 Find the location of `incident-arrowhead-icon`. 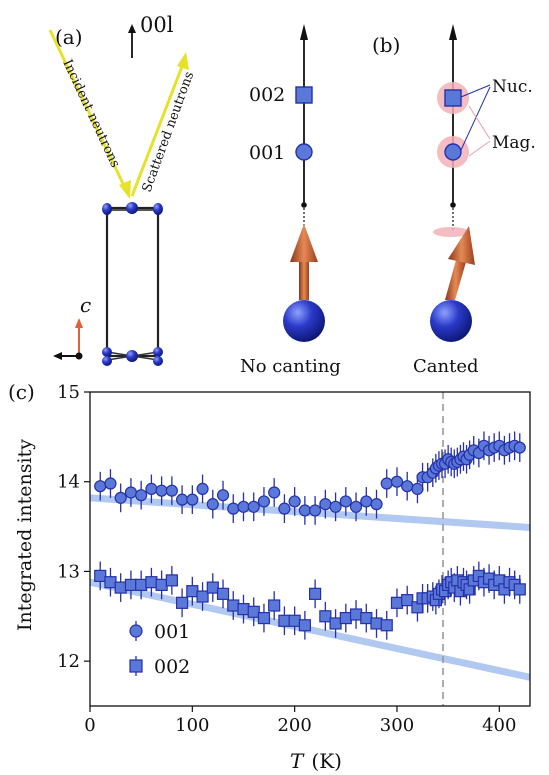

incident-arrowhead-icon is located at coordinates (125, 189).